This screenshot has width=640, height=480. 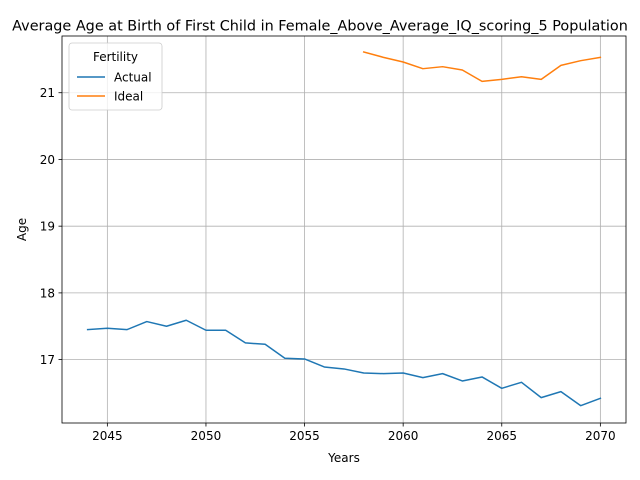 What do you see at coordinates (128, 97) in the screenshot?
I see `legend-label-ideal: Ideal` at bounding box center [128, 97].